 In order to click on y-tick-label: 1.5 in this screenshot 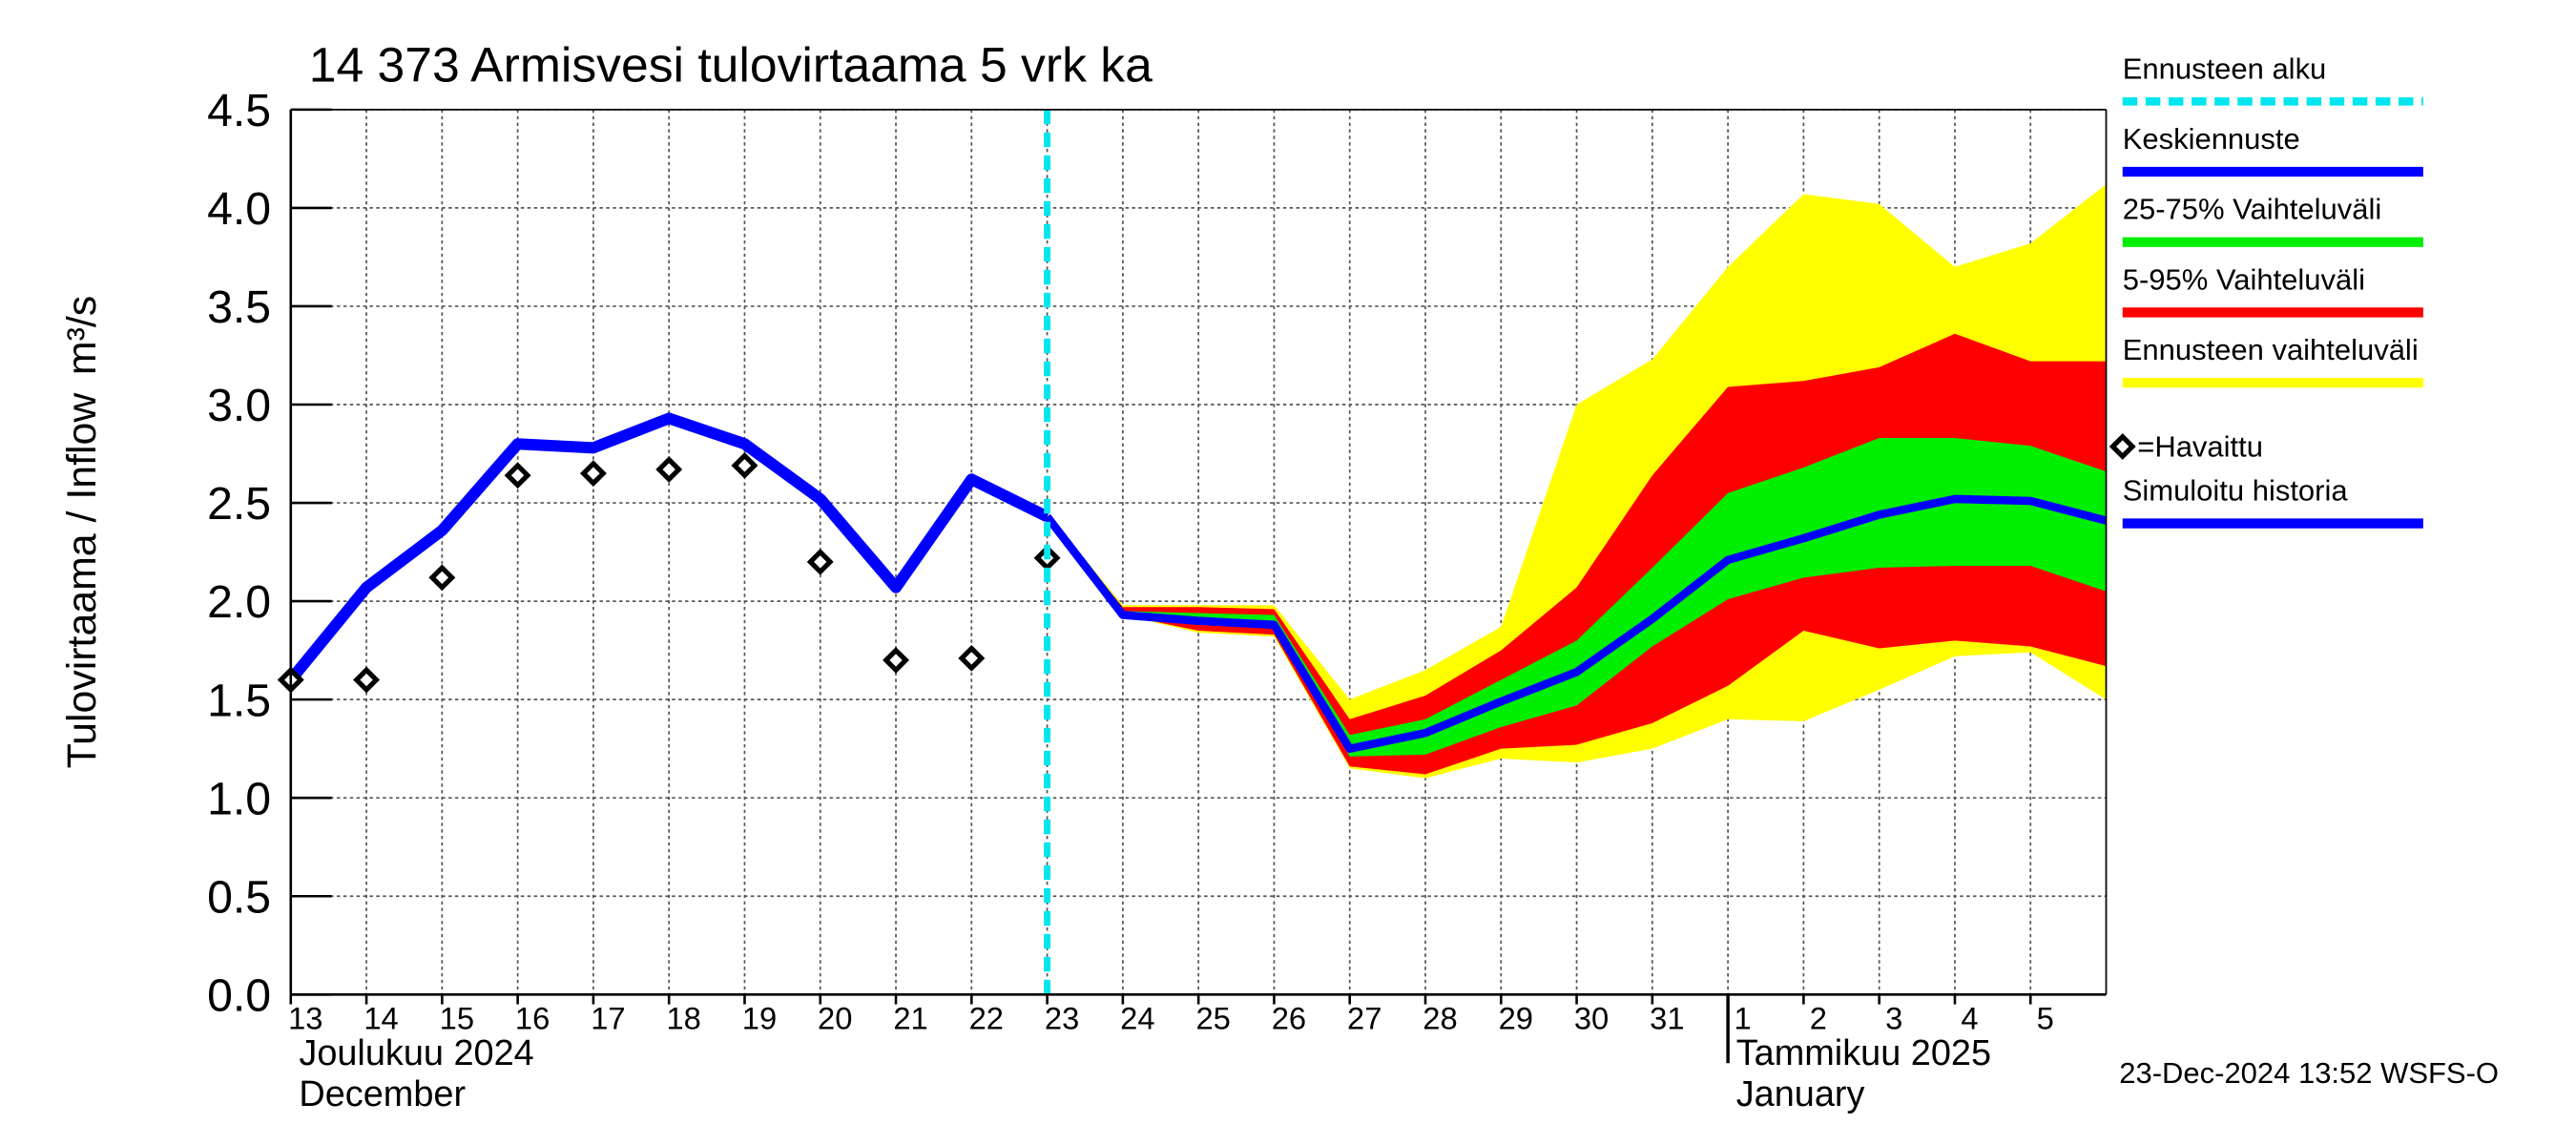, I will do `click(239, 700)`.